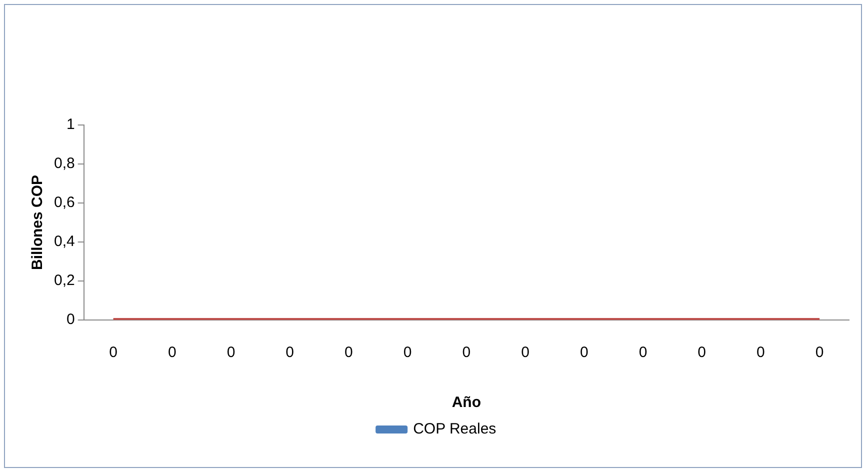 The height and width of the screenshot is (474, 868). I want to click on y-axis-title: Billones COP, so click(37, 222).